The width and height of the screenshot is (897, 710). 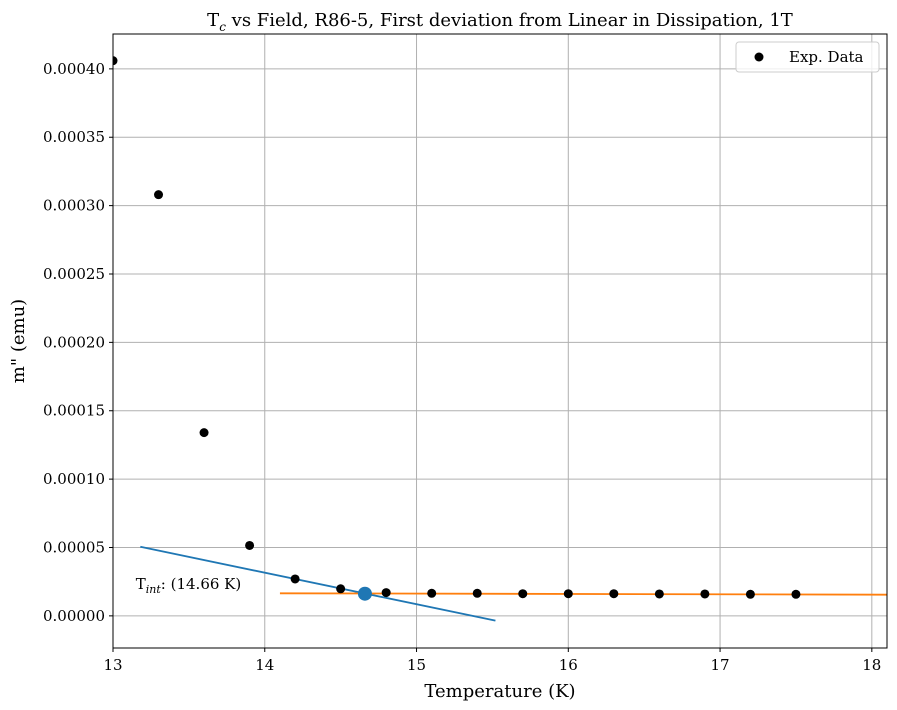 I want to click on y-tick-label: 0.00025, so click(x=74, y=274).